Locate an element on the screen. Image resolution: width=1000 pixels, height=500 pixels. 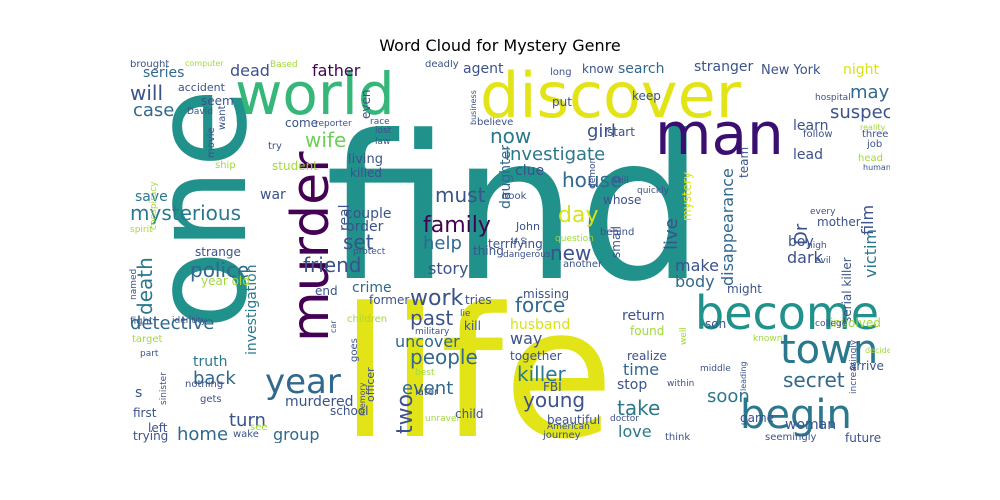
word-father: father is located at coordinates (336, 70).